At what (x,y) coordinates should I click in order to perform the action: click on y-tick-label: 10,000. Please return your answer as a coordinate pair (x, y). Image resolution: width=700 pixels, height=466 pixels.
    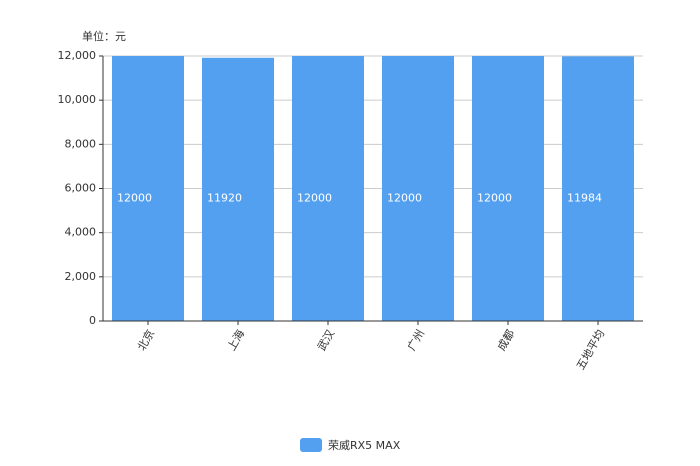
    Looking at the image, I should click on (77, 99).